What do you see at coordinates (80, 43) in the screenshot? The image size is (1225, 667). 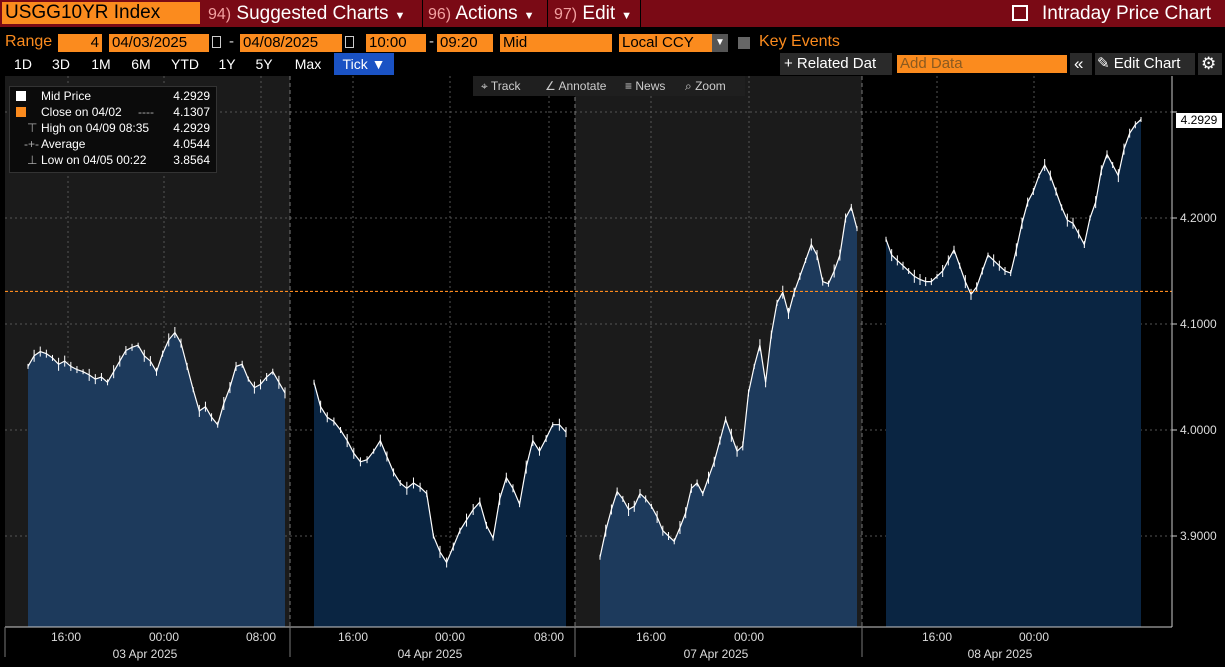 I see `range-days-field: 4` at bounding box center [80, 43].